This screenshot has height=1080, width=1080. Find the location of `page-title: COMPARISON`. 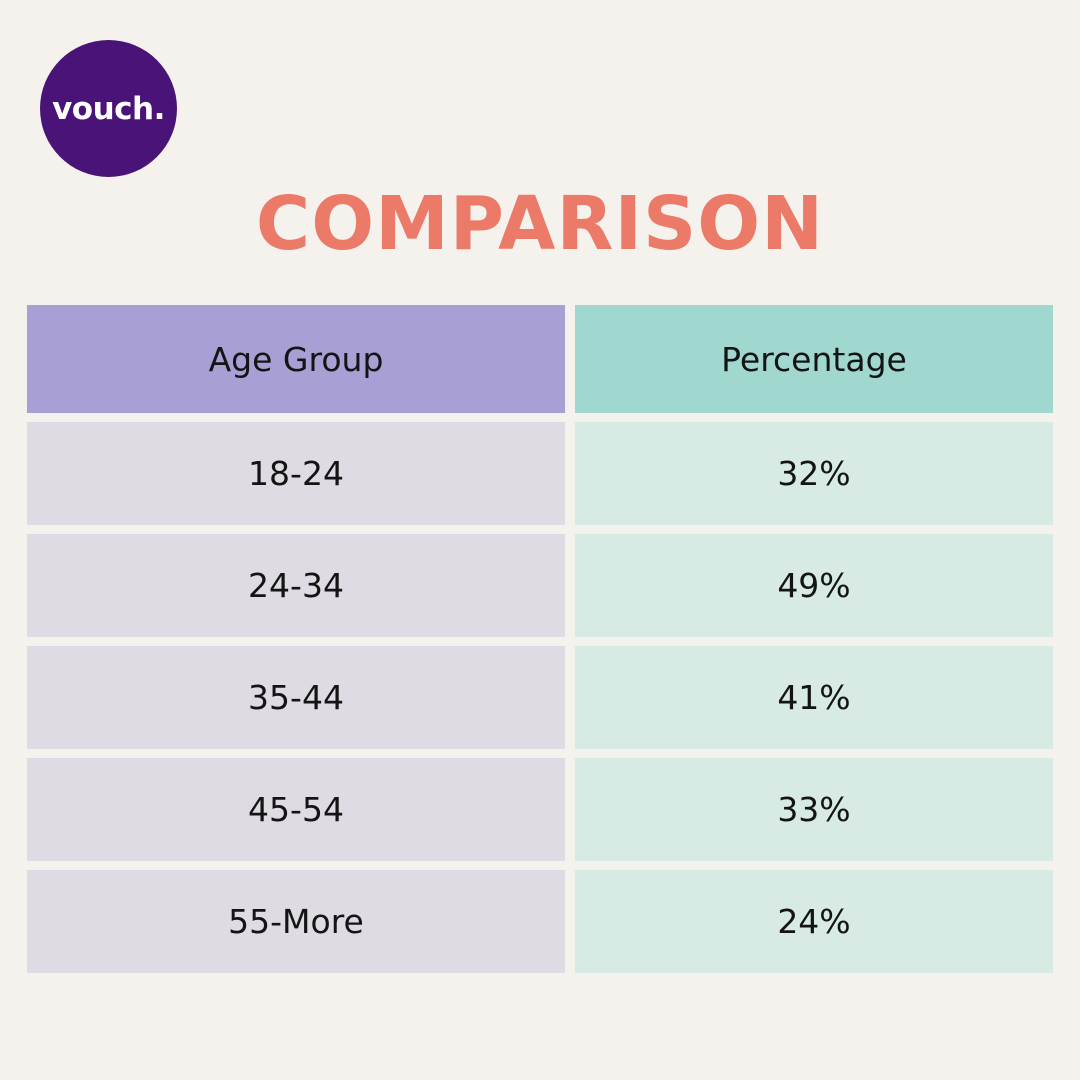

page-title: COMPARISON is located at coordinates (540, 224).